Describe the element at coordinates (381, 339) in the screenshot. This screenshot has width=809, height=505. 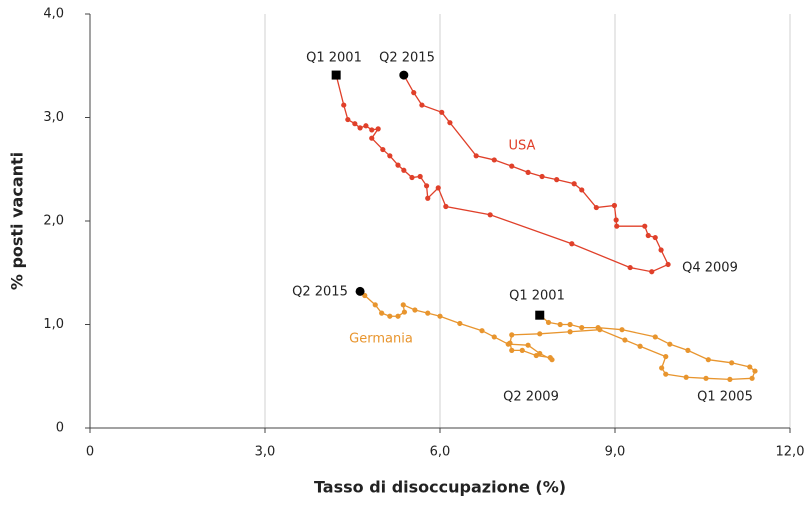
I see `annotation: Germania` at that location.